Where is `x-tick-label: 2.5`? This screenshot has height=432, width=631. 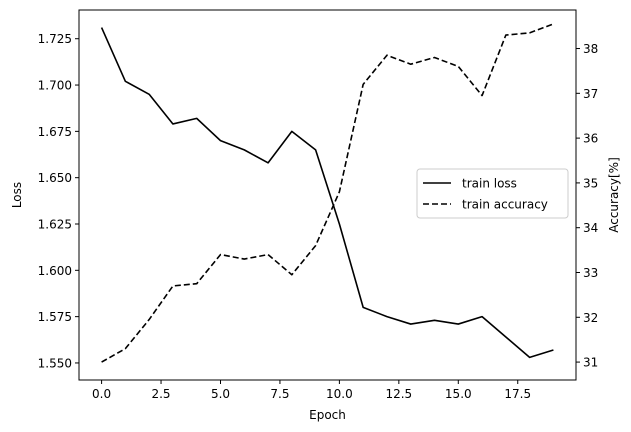
x-tick-label: 2.5 is located at coordinates (160, 394).